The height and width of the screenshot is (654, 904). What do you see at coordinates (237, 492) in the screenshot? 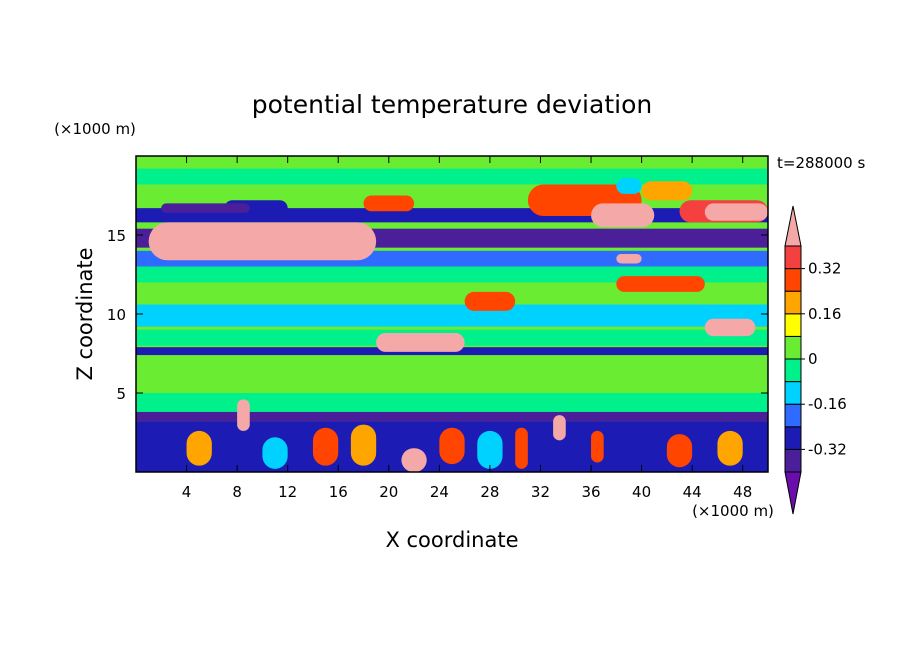
I see `x-tick-label: 8` at bounding box center [237, 492].